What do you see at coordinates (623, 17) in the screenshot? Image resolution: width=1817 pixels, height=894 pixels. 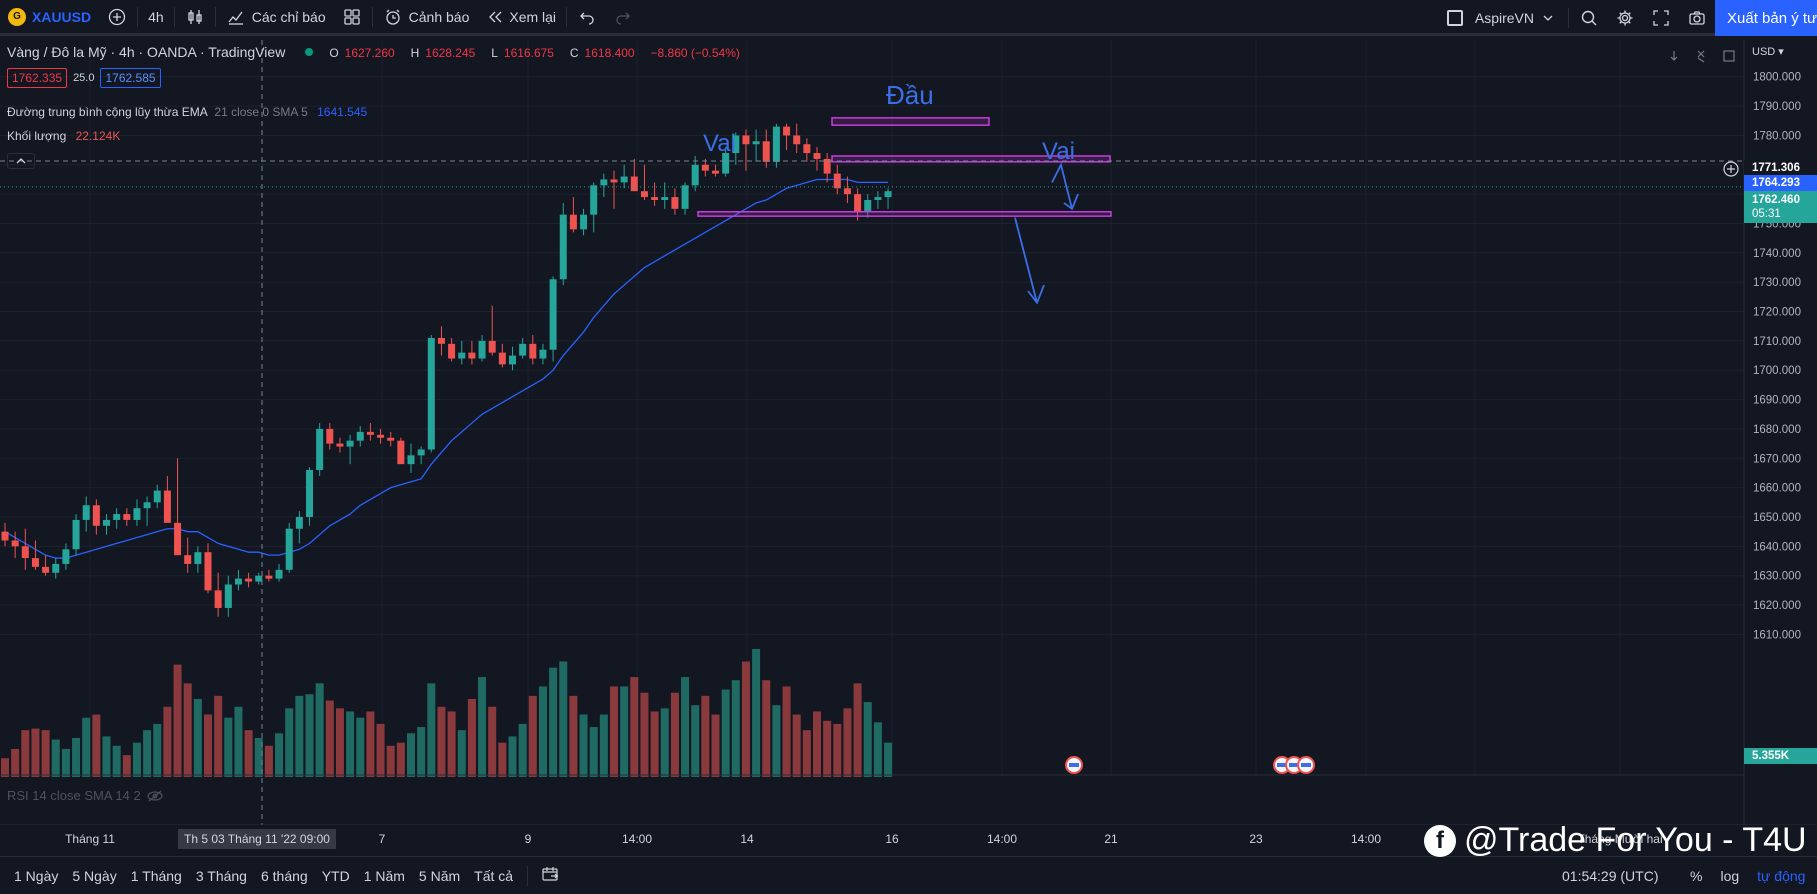 I see `redo-button` at bounding box center [623, 17].